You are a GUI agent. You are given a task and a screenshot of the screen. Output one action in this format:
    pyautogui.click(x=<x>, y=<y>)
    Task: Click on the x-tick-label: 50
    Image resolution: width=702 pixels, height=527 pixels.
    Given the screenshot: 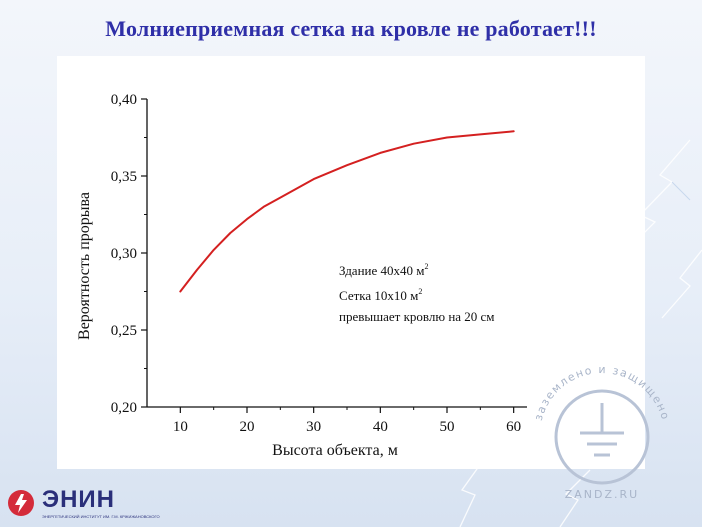 What is the action you would take?
    pyautogui.click(x=447, y=427)
    